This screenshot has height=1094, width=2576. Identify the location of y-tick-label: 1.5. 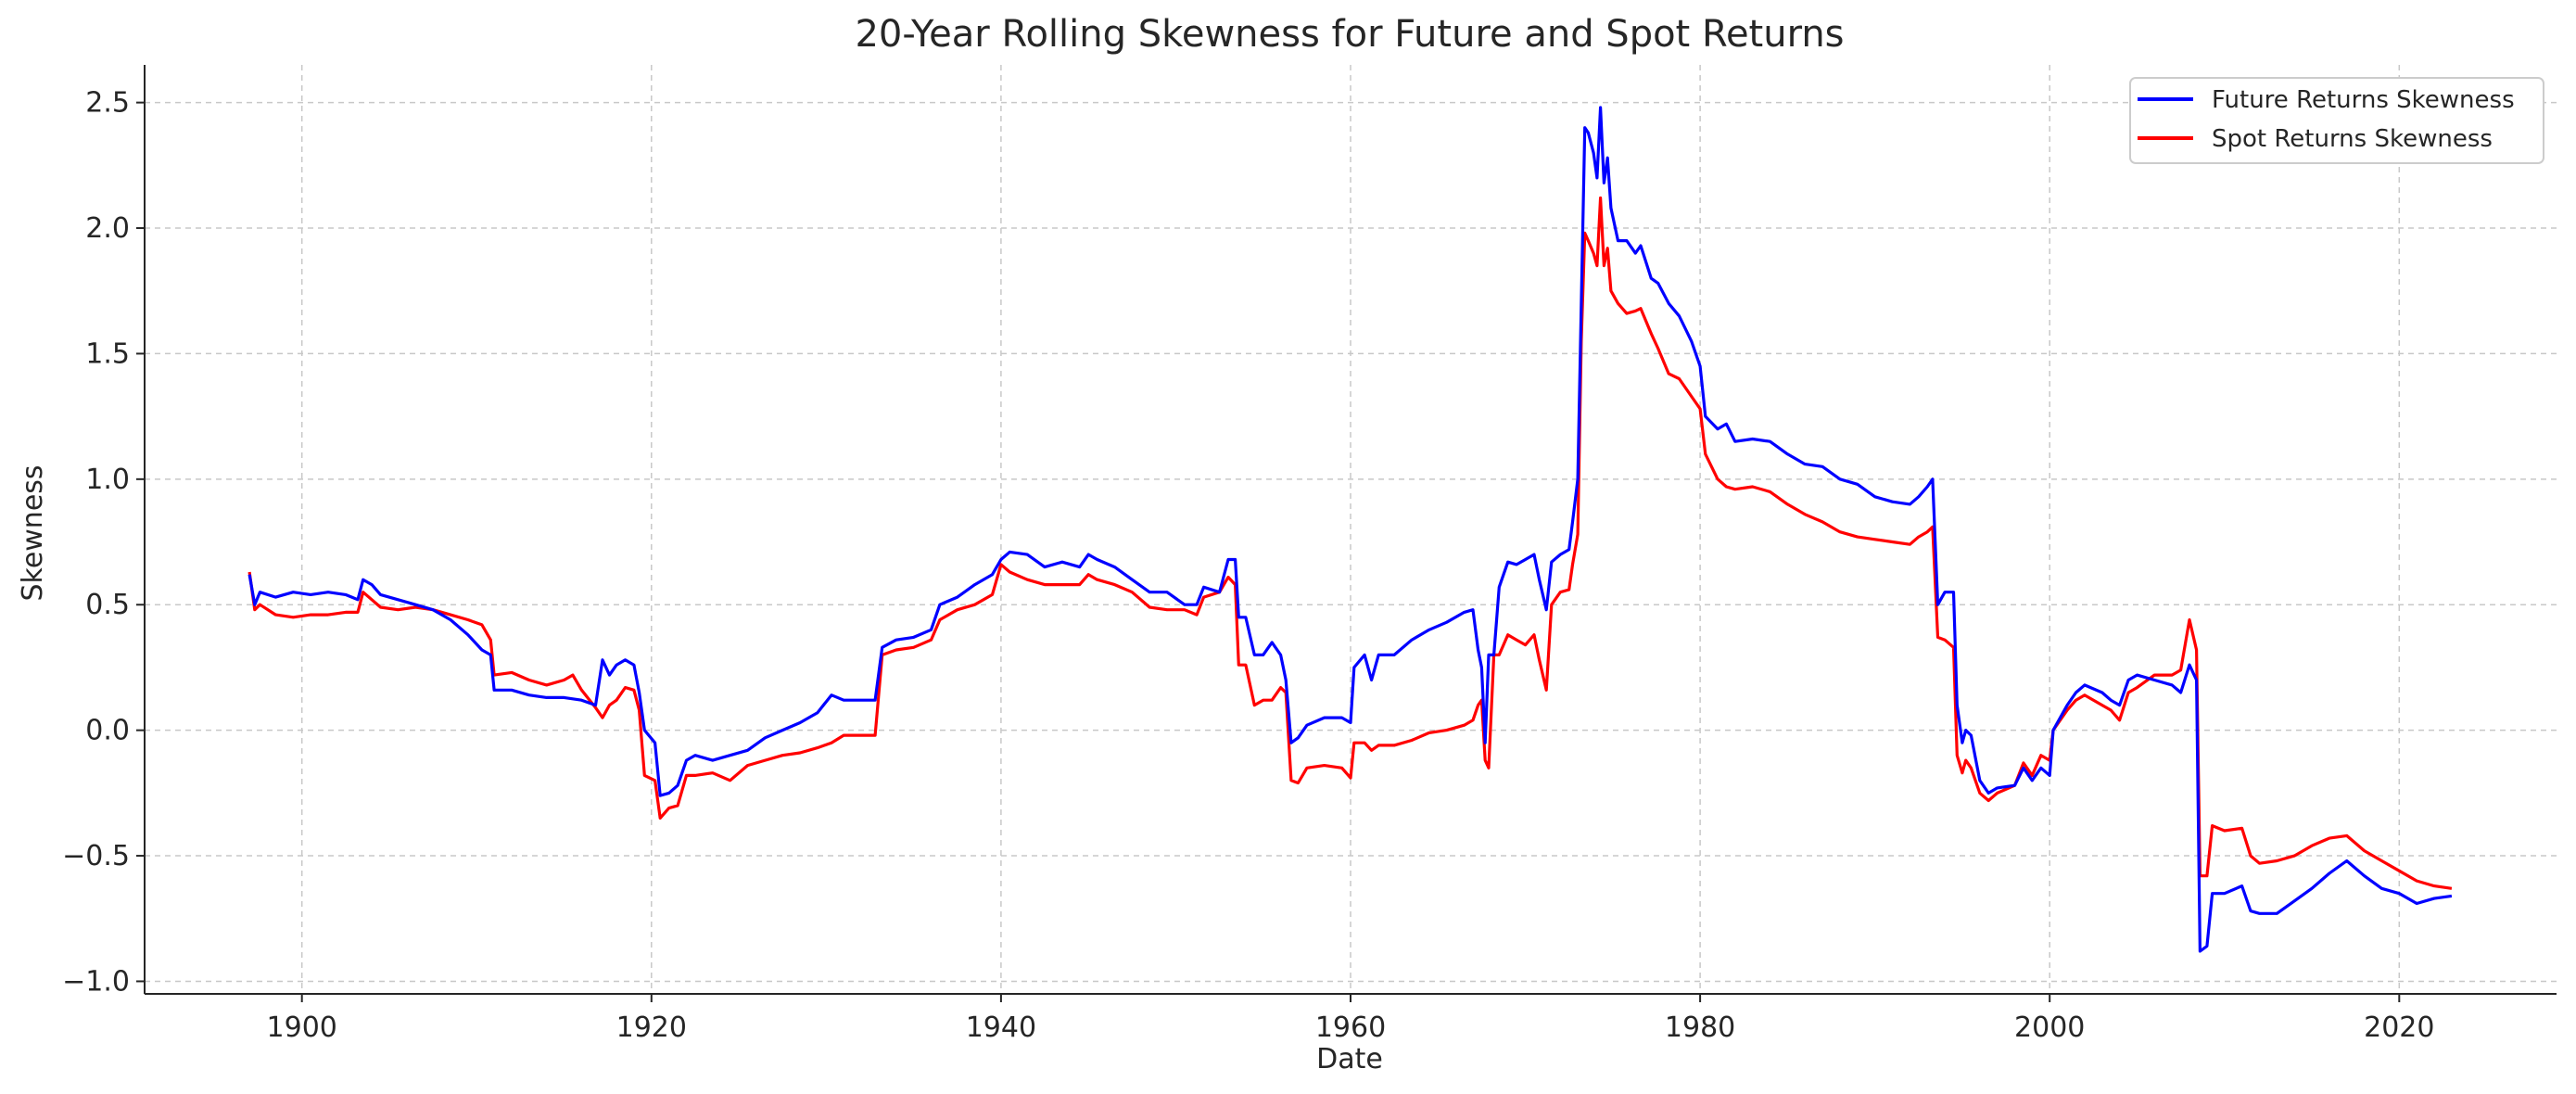
(107, 353).